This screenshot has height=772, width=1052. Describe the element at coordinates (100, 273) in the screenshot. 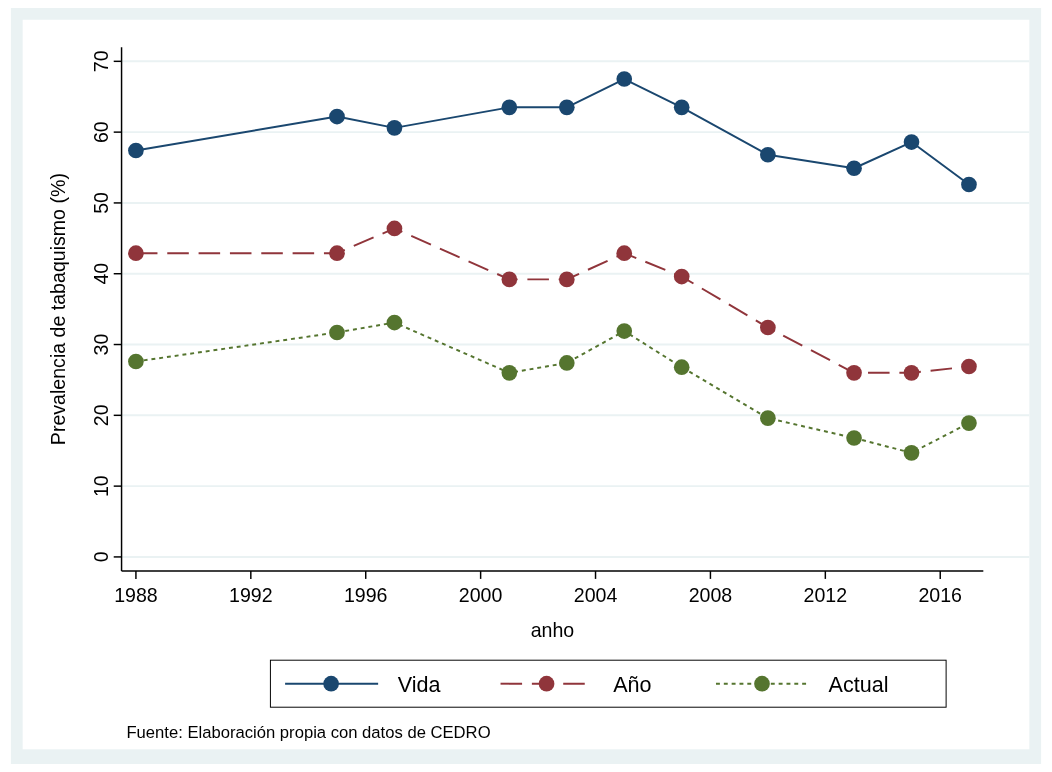

I see `y-tick-label: 40` at that location.